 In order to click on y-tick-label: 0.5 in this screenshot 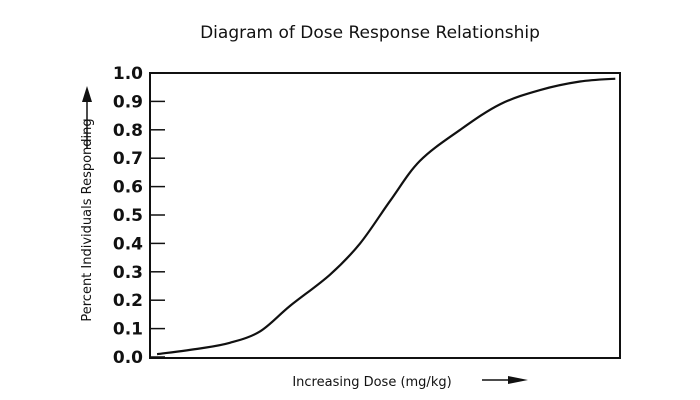, I will do `click(128, 216)`.